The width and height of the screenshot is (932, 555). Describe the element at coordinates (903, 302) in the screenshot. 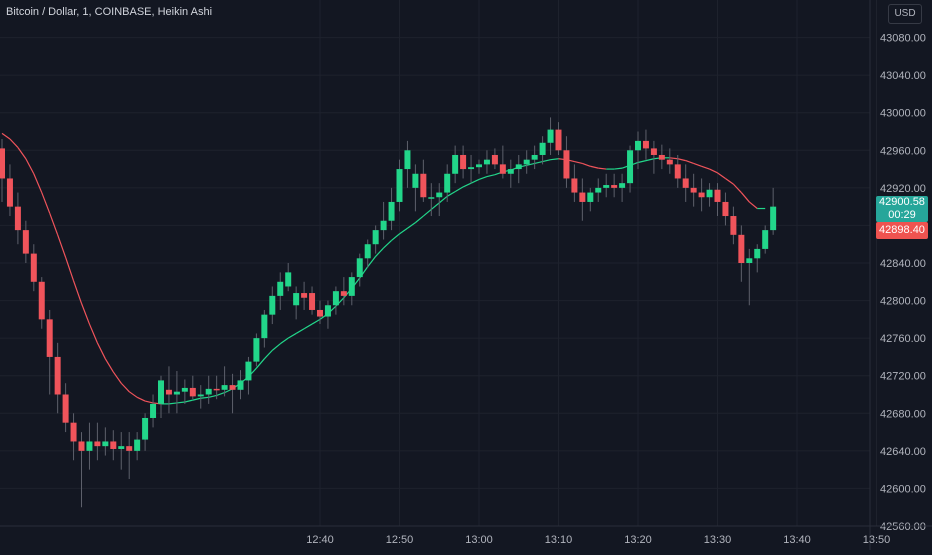

I see `price-tick-label: 42800.00` at that location.